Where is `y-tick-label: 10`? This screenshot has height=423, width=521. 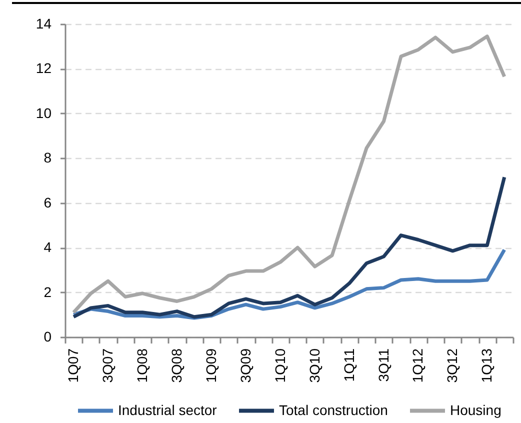
y-tick-label: 10 is located at coordinates (44, 112).